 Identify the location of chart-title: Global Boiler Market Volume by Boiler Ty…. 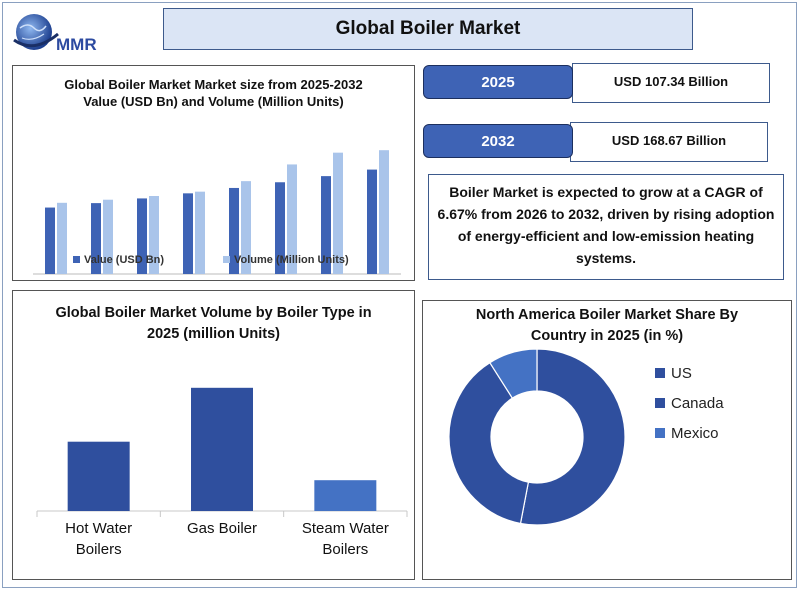
(213, 323).